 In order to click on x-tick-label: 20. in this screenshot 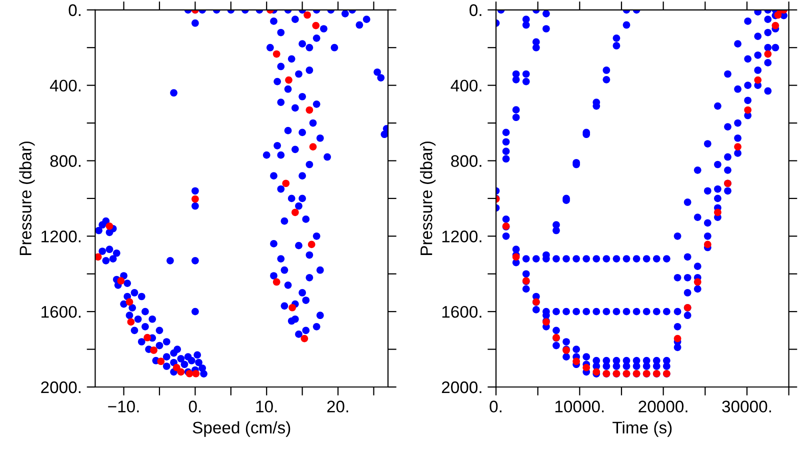, I will do `click(337, 406)`.